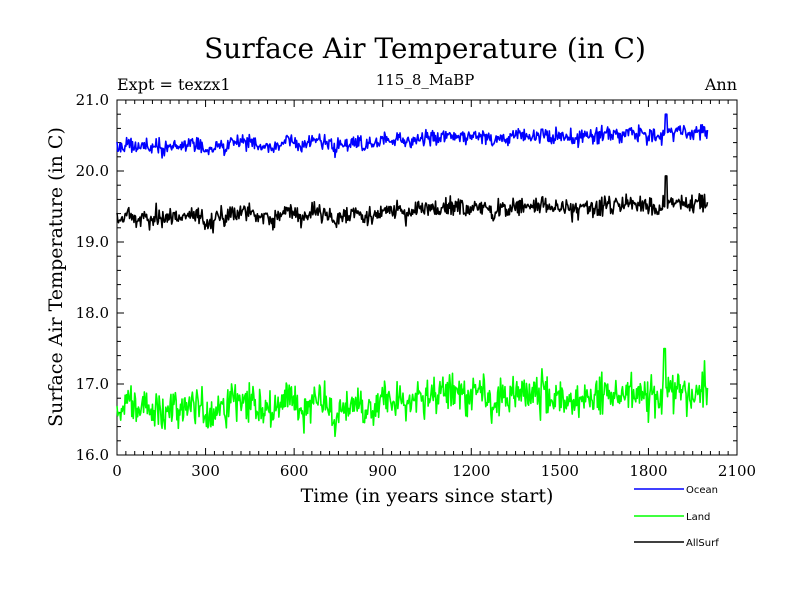 This screenshot has height=605, width=800. I want to click on period-label: 115_8_MaBP, so click(425, 80).